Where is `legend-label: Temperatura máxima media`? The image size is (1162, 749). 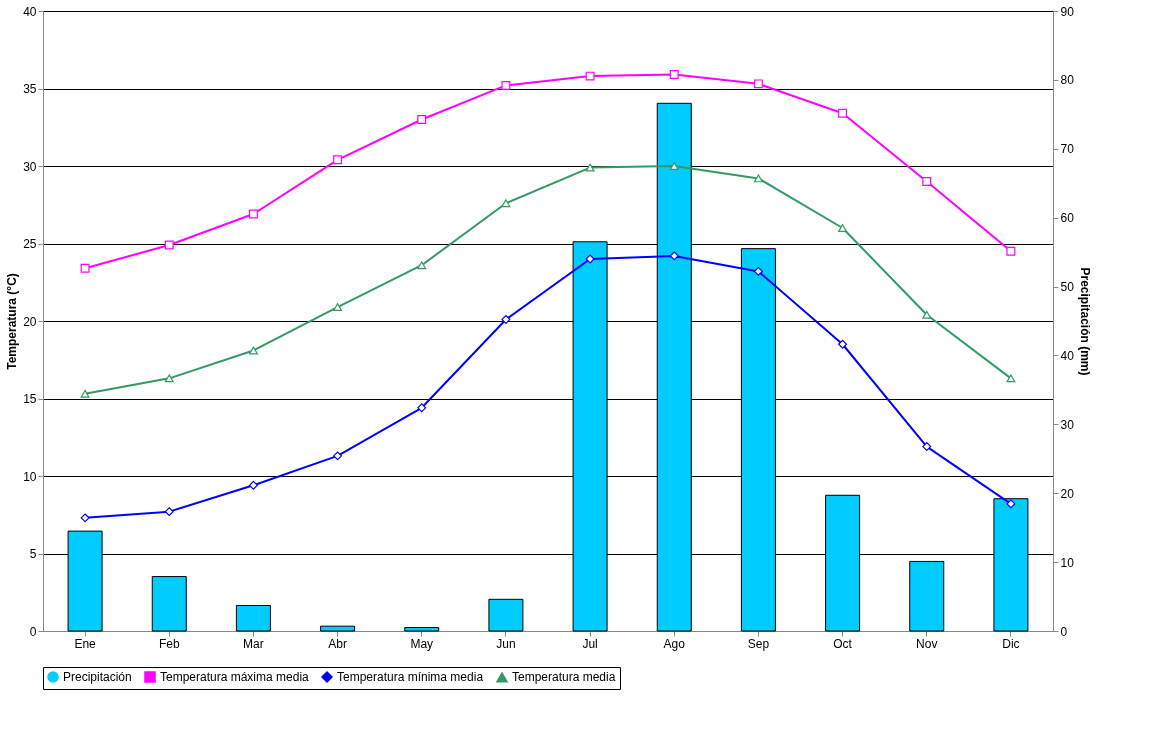 legend-label: Temperatura máxima media is located at coordinates (235, 677).